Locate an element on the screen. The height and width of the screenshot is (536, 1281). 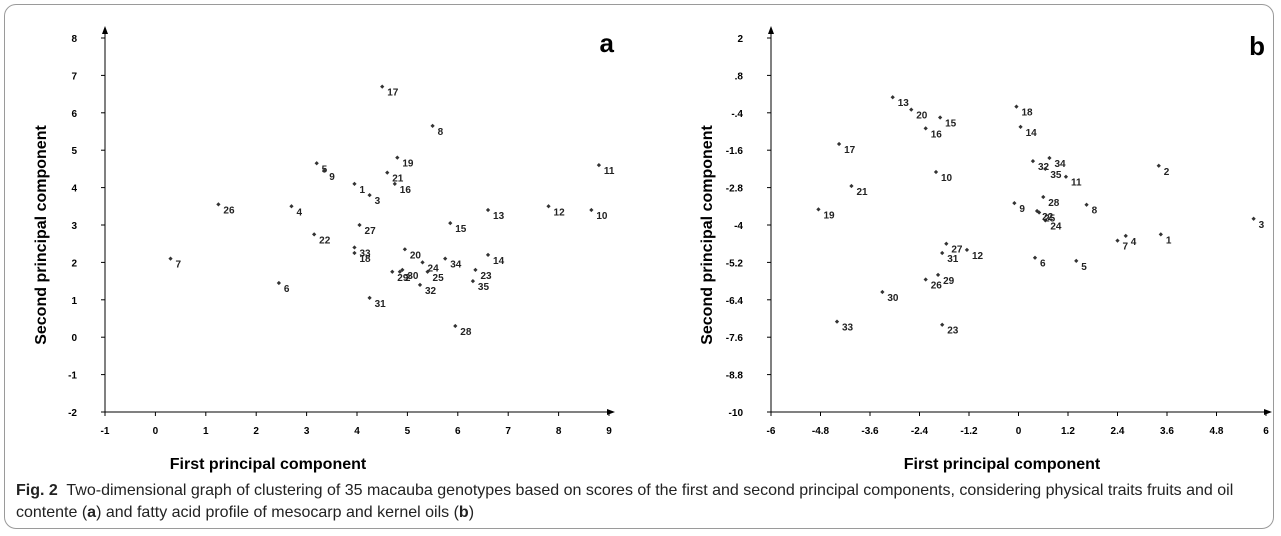
panel-letter-a: a is located at coordinates (607, 43).